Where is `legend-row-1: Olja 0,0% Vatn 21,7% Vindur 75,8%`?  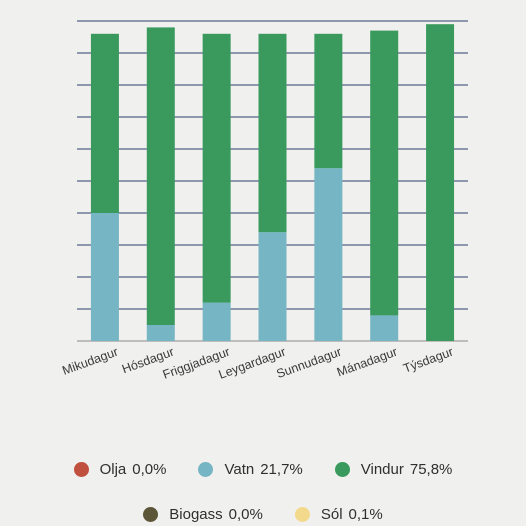 legend-row-1: Olja 0,0% Vatn 21,7% Vindur 75,8% is located at coordinates (263, 469).